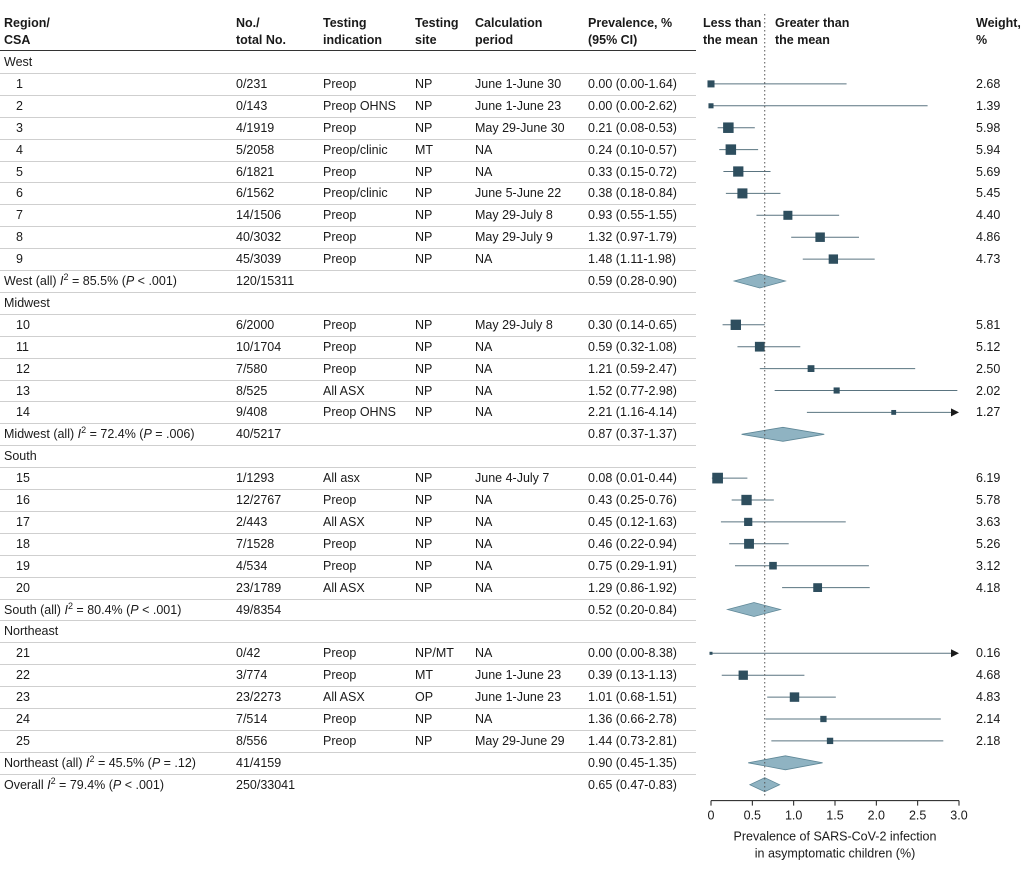  What do you see at coordinates (123, 762) in the screenshot?
I see `i2-value: = 45.5% (` at bounding box center [123, 762].